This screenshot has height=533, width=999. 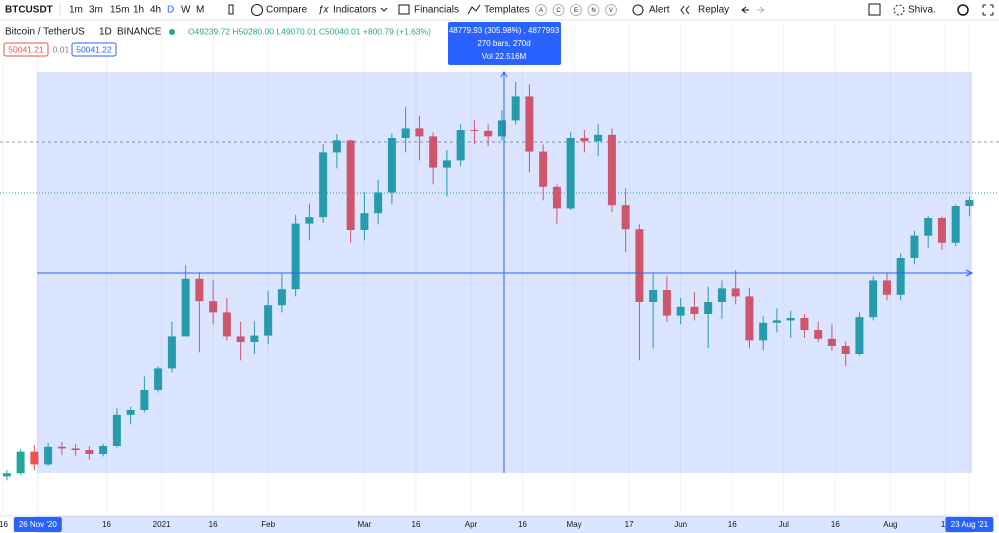 I want to click on buy-tag, so click(x=94, y=49).